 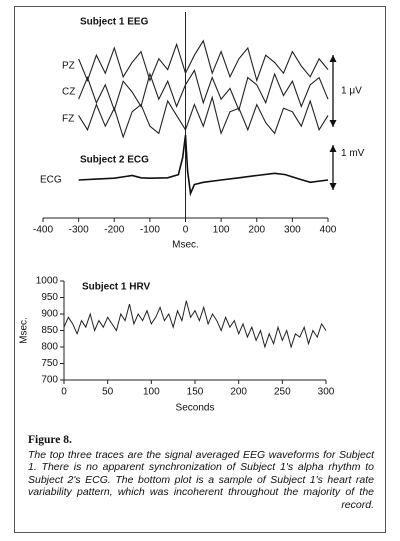 I want to click on chart-title: Subject 1 HRV, so click(x=116, y=287).